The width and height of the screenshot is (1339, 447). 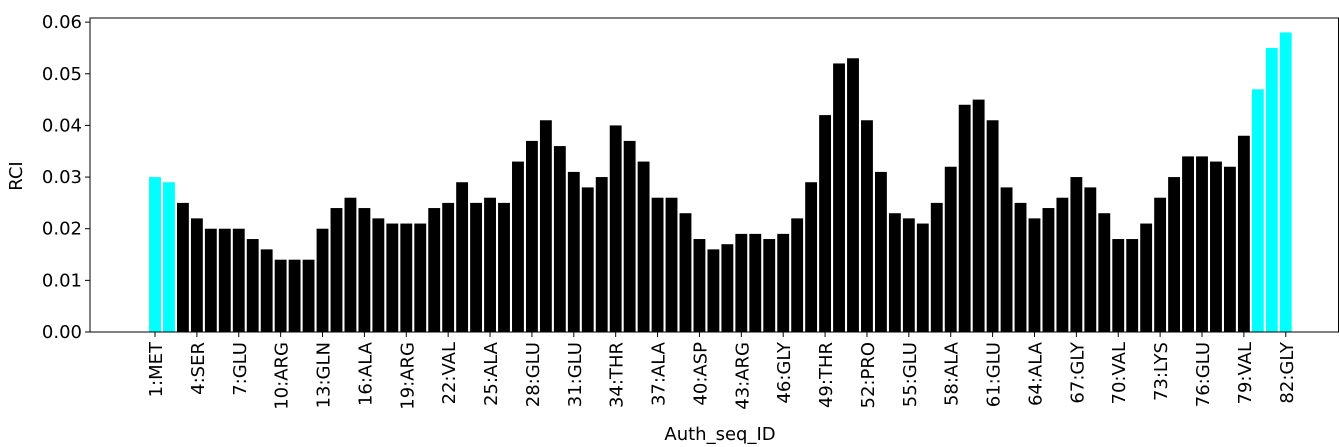 What do you see at coordinates (1161, 371) in the screenshot?
I see `x-tick-label: 73:LYS` at bounding box center [1161, 371].